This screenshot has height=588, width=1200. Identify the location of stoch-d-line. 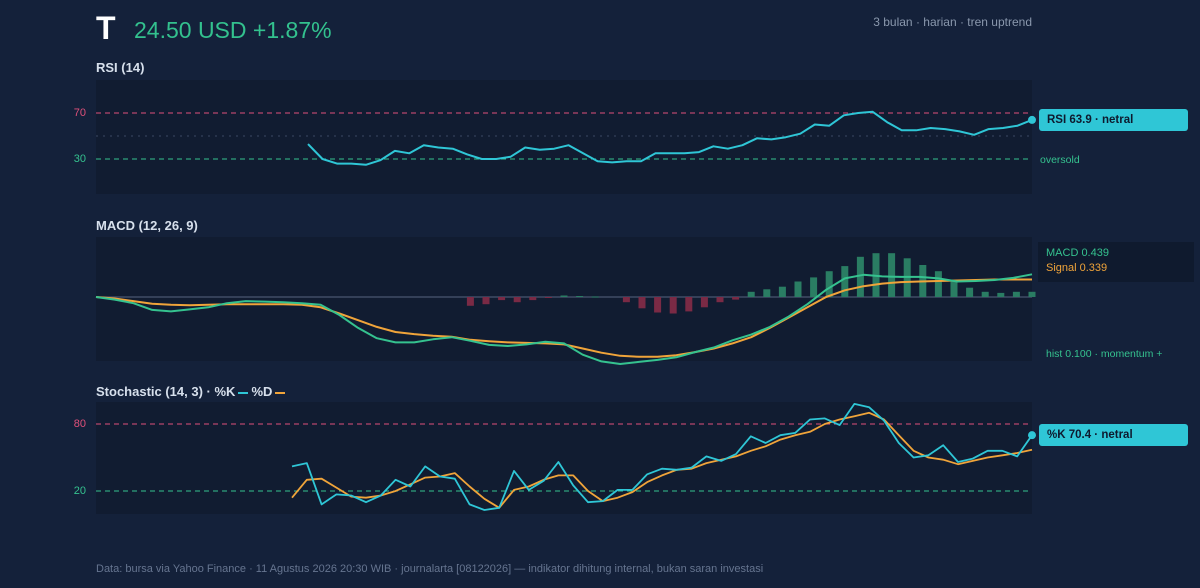
(662, 460).